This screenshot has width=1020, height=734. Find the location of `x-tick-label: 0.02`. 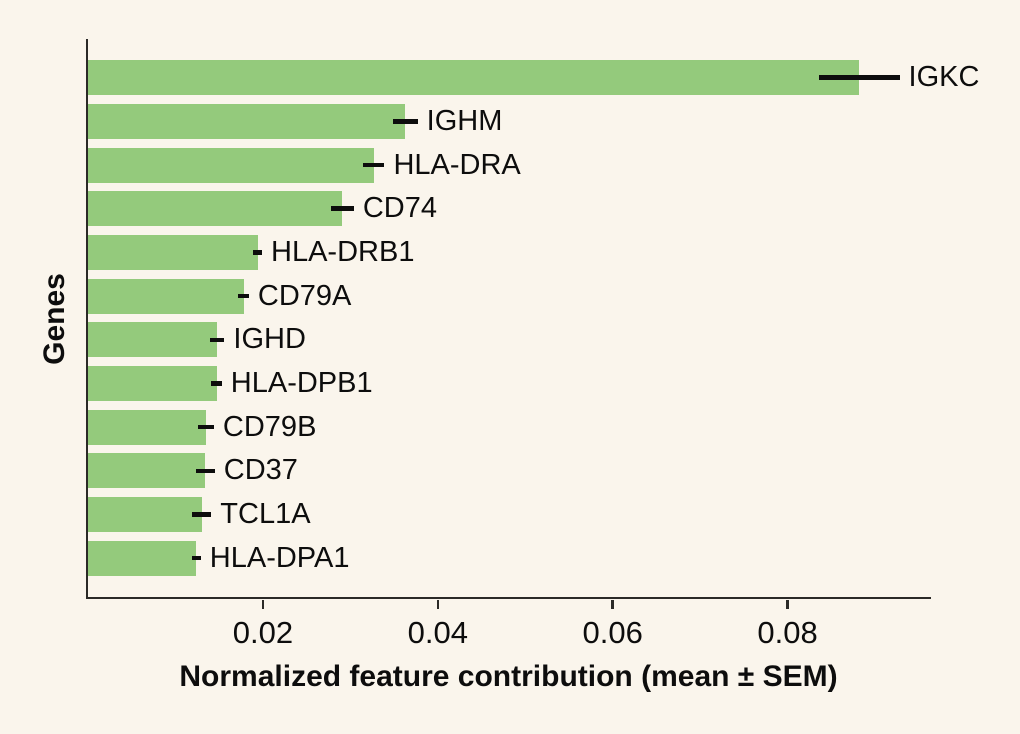

x-tick-label: 0.02 is located at coordinates (263, 632).